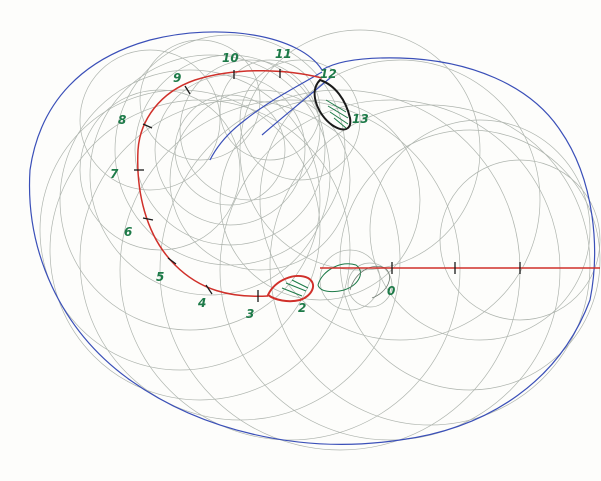 The height and width of the screenshot is (481, 601). What do you see at coordinates (328, 190) in the screenshot?
I see `loops` at bounding box center [328, 190].